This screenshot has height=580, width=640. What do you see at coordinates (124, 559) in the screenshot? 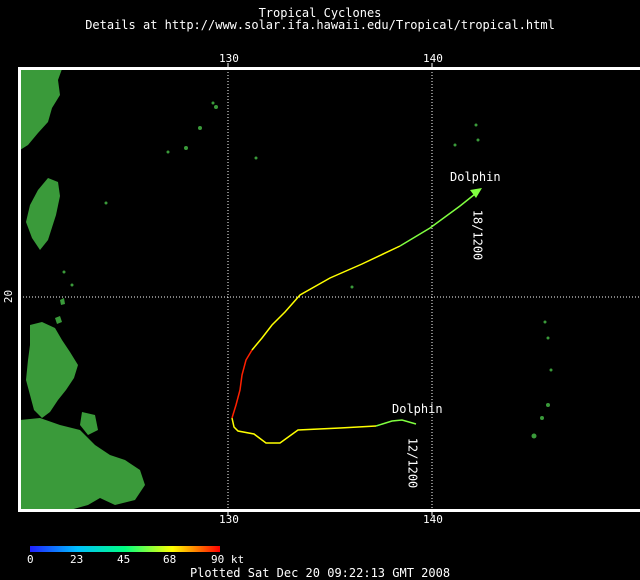
I see `legend-label-45: 45` at bounding box center [124, 559].